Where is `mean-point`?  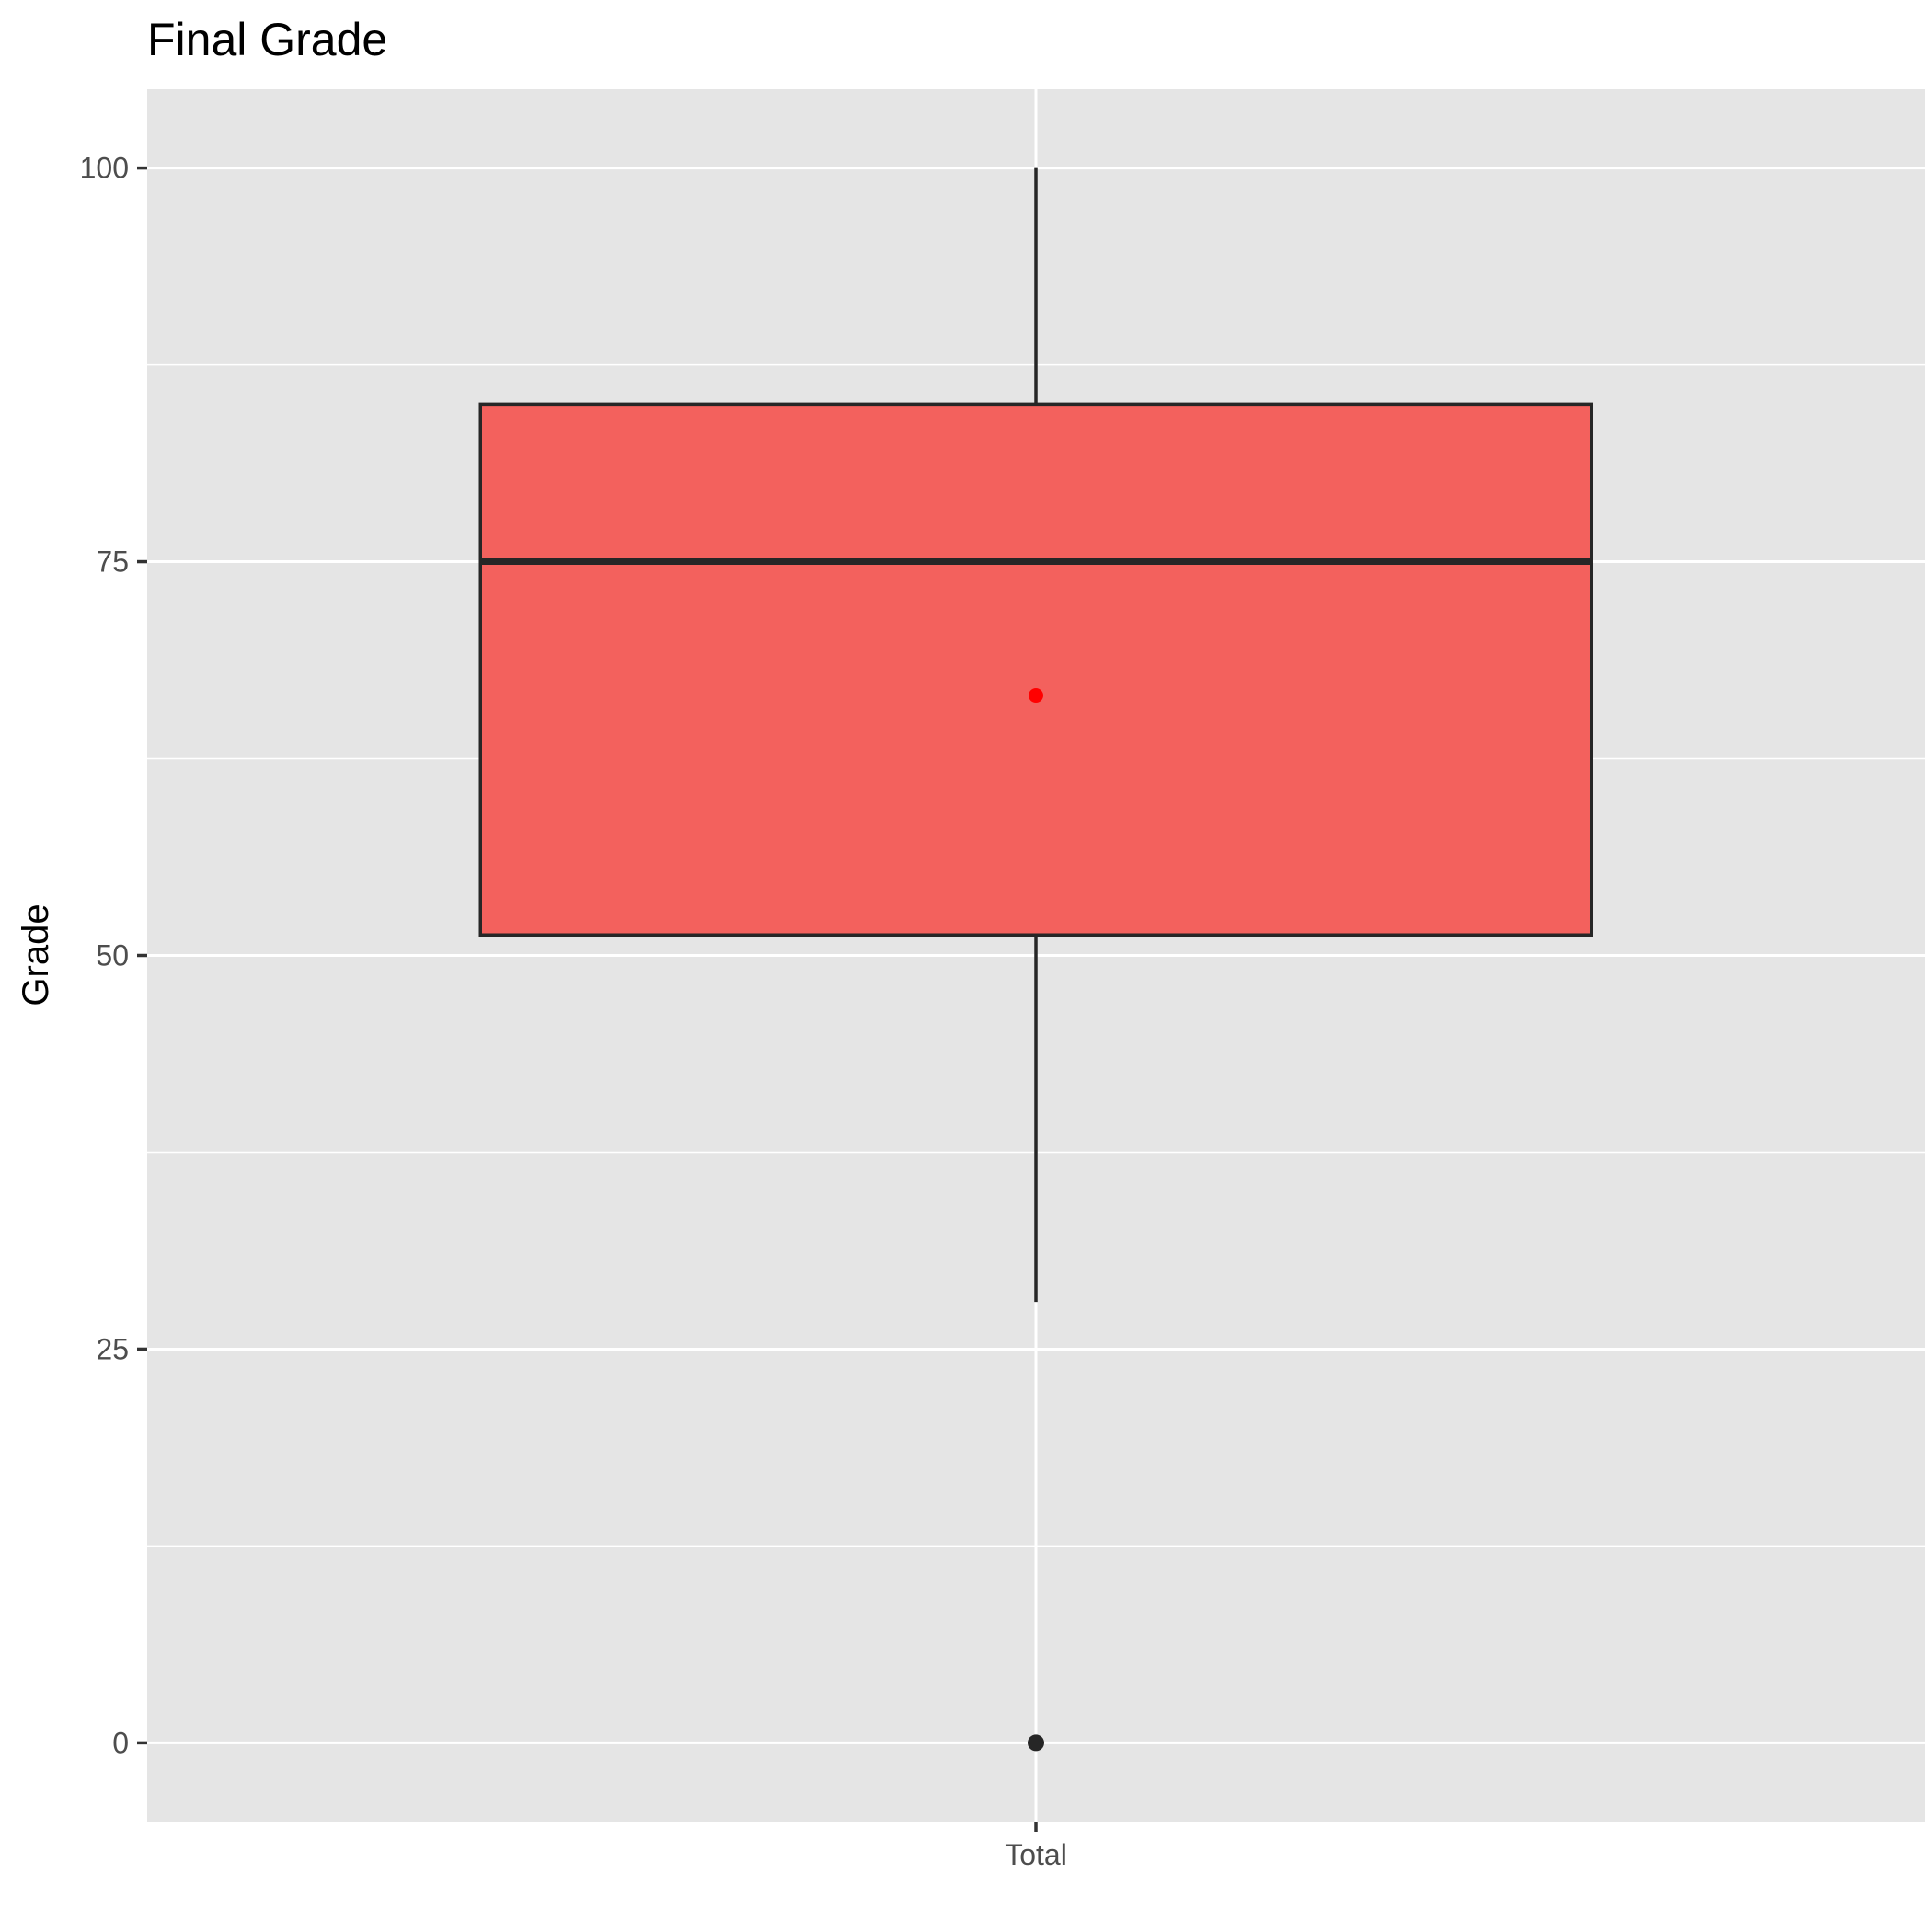
mean-point is located at coordinates (1036, 696).